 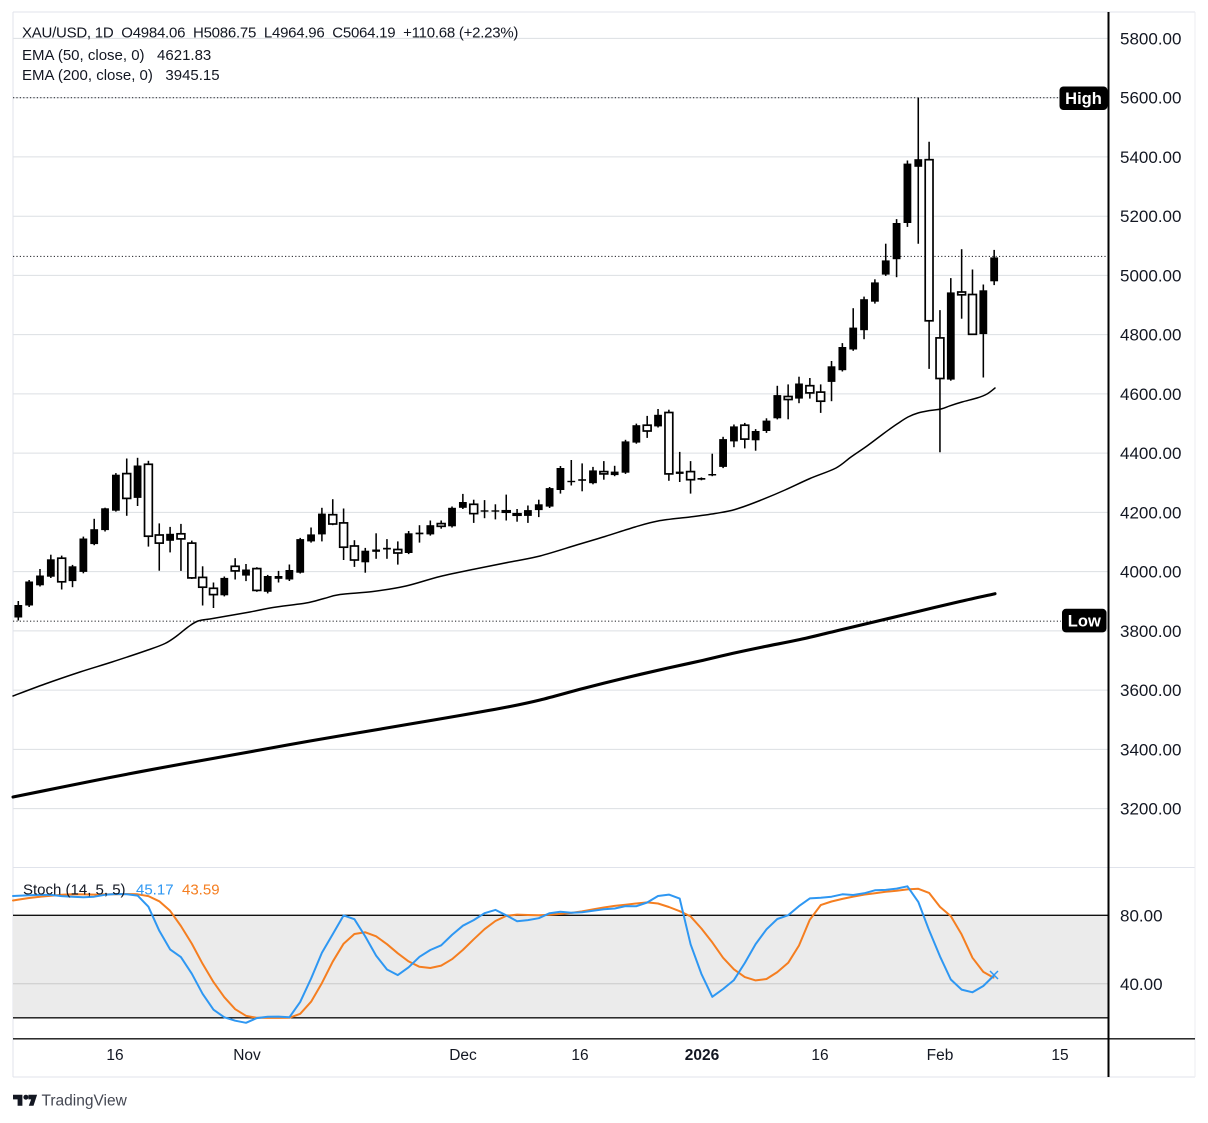 I want to click on svg-text: EMA (200, close, 0) 3945.15, so click(x=121, y=75).